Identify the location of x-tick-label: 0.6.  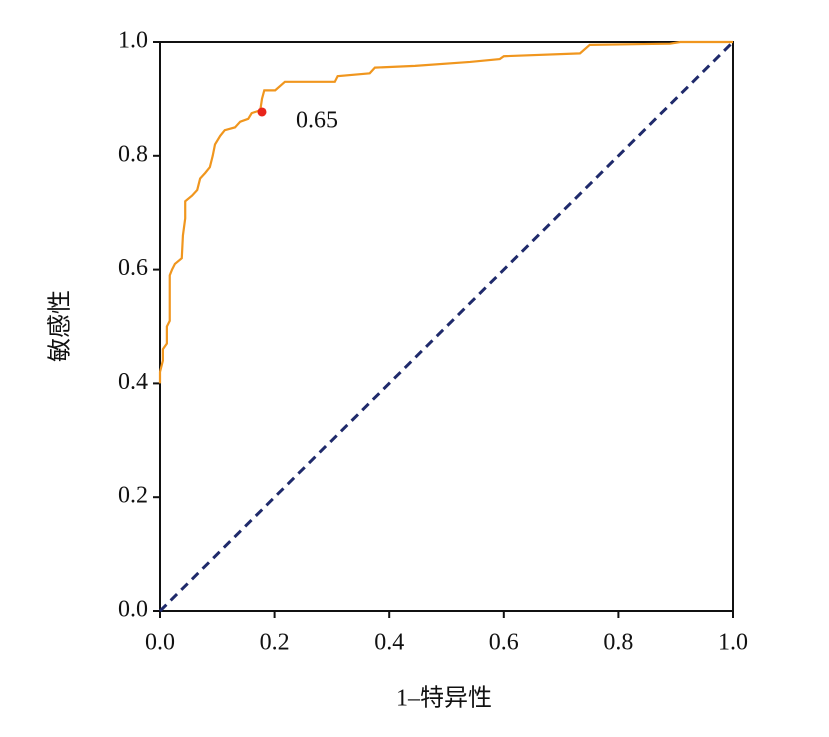
(504, 643).